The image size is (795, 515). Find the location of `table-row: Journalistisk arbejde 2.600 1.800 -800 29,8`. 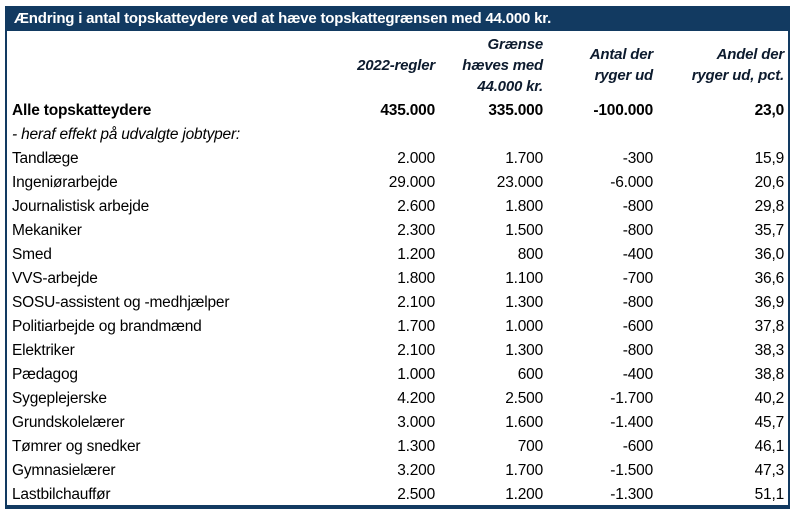

table-row: Journalistisk arbejde 2.600 1.800 -800 29,8 is located at coordinates (397, 207).